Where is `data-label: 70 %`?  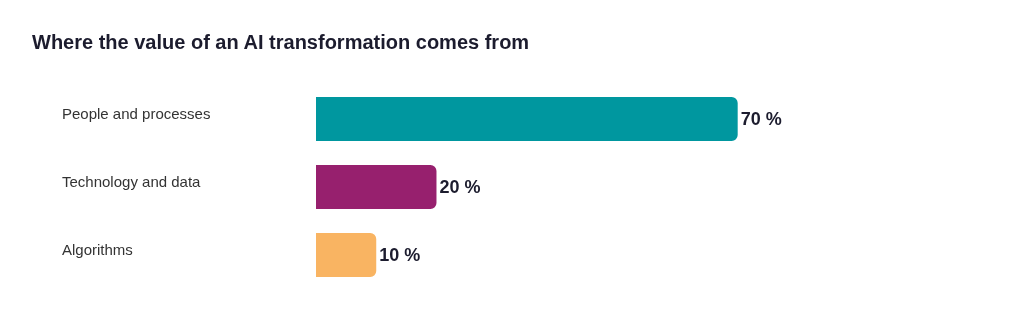 data-label: 70 % is located at coordinates (761, 119).